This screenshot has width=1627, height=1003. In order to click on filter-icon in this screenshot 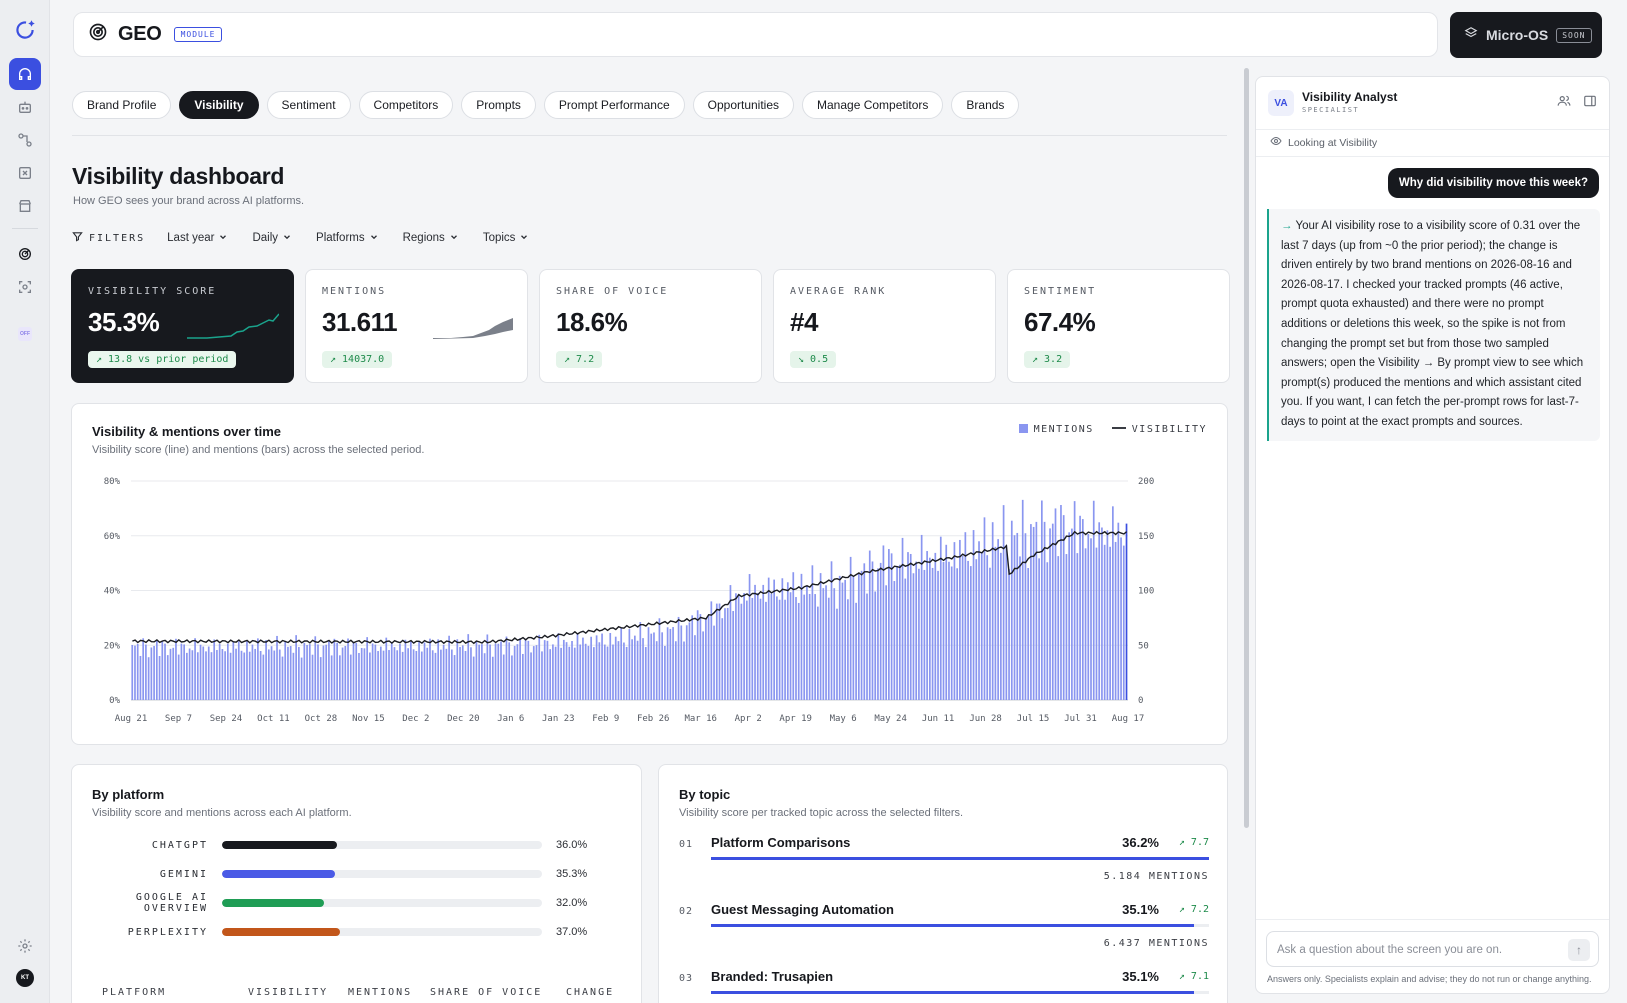, I will do `click(77, 238)`.